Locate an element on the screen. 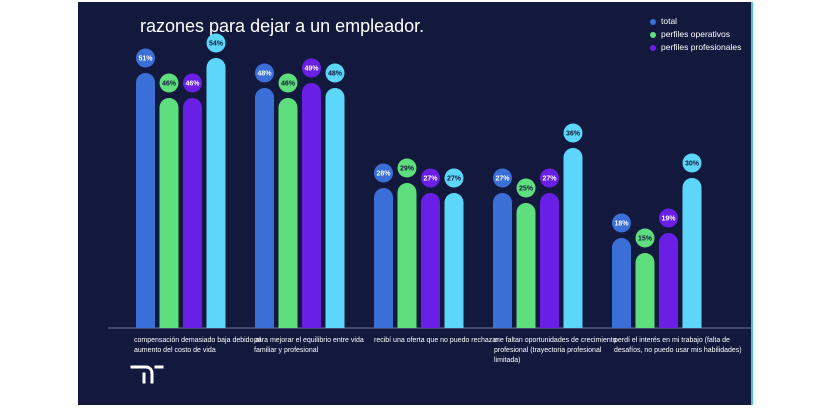  legend-item-operativos: perfiles operativos is located at coordinates (700, 34).